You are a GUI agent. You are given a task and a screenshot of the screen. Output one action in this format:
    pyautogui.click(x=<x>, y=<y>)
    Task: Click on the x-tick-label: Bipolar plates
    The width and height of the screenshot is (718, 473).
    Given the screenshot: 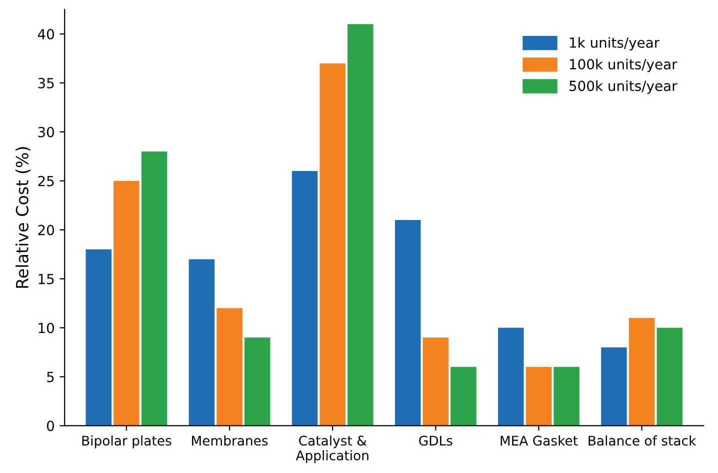 What is the action you would take?
    pyautogui.click(x=127, y=441)
    